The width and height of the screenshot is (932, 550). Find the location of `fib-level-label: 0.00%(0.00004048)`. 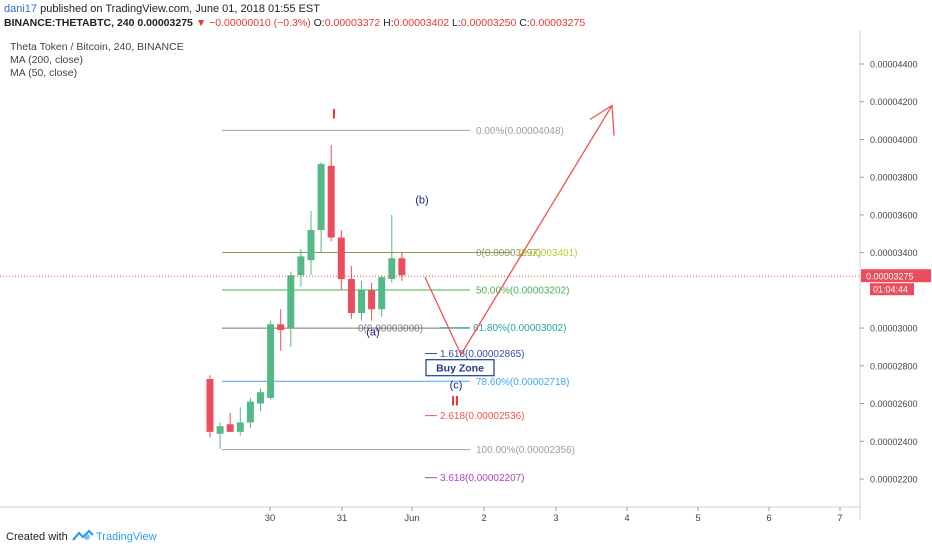

fib-level-label: 0.00%(0.00004048) is located at coordinates (520, 131).